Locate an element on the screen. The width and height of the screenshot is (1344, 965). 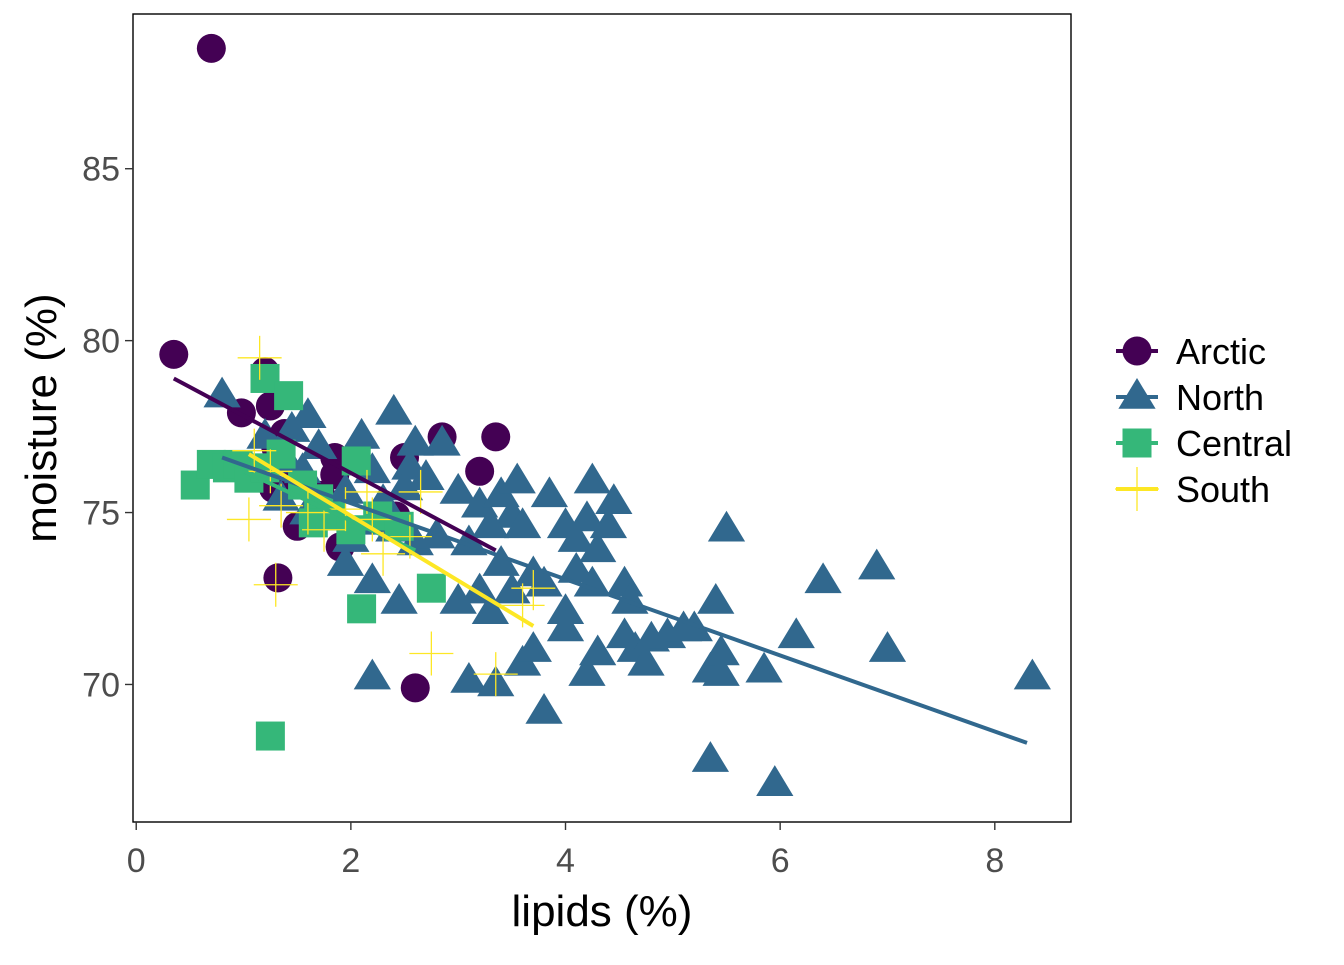
x-axis-title: lipids (%) is located at coordinates (602, 911).